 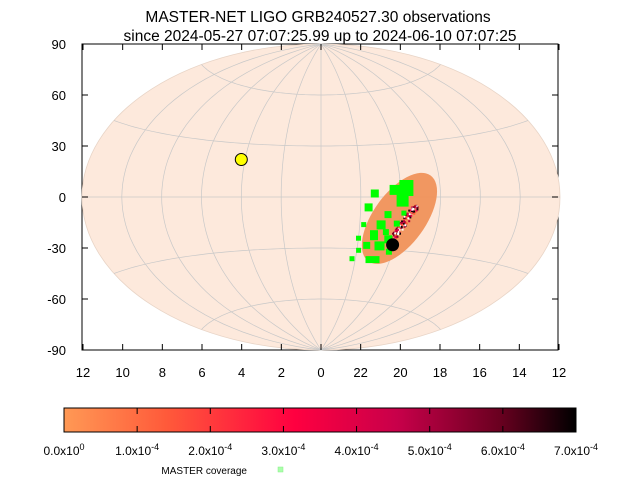 I want to click on legend-label: MASTER coverage, so click(x=204, y=471).